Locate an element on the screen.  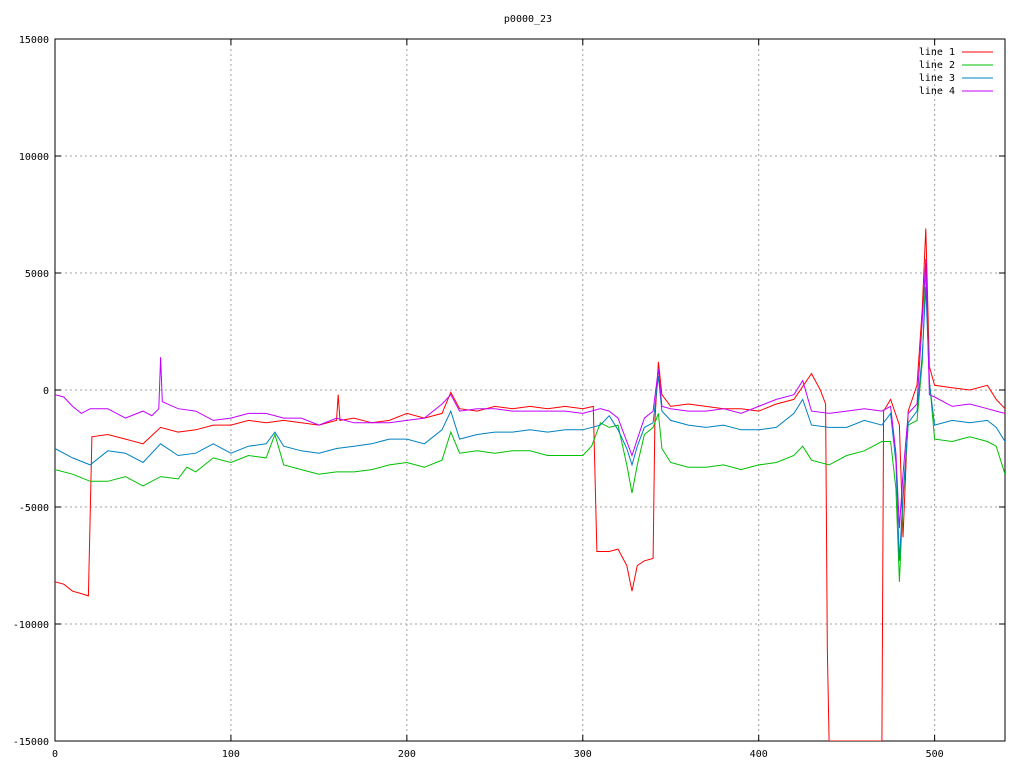
x-tick-label-4: 400 is located at coordinates (759, 754).